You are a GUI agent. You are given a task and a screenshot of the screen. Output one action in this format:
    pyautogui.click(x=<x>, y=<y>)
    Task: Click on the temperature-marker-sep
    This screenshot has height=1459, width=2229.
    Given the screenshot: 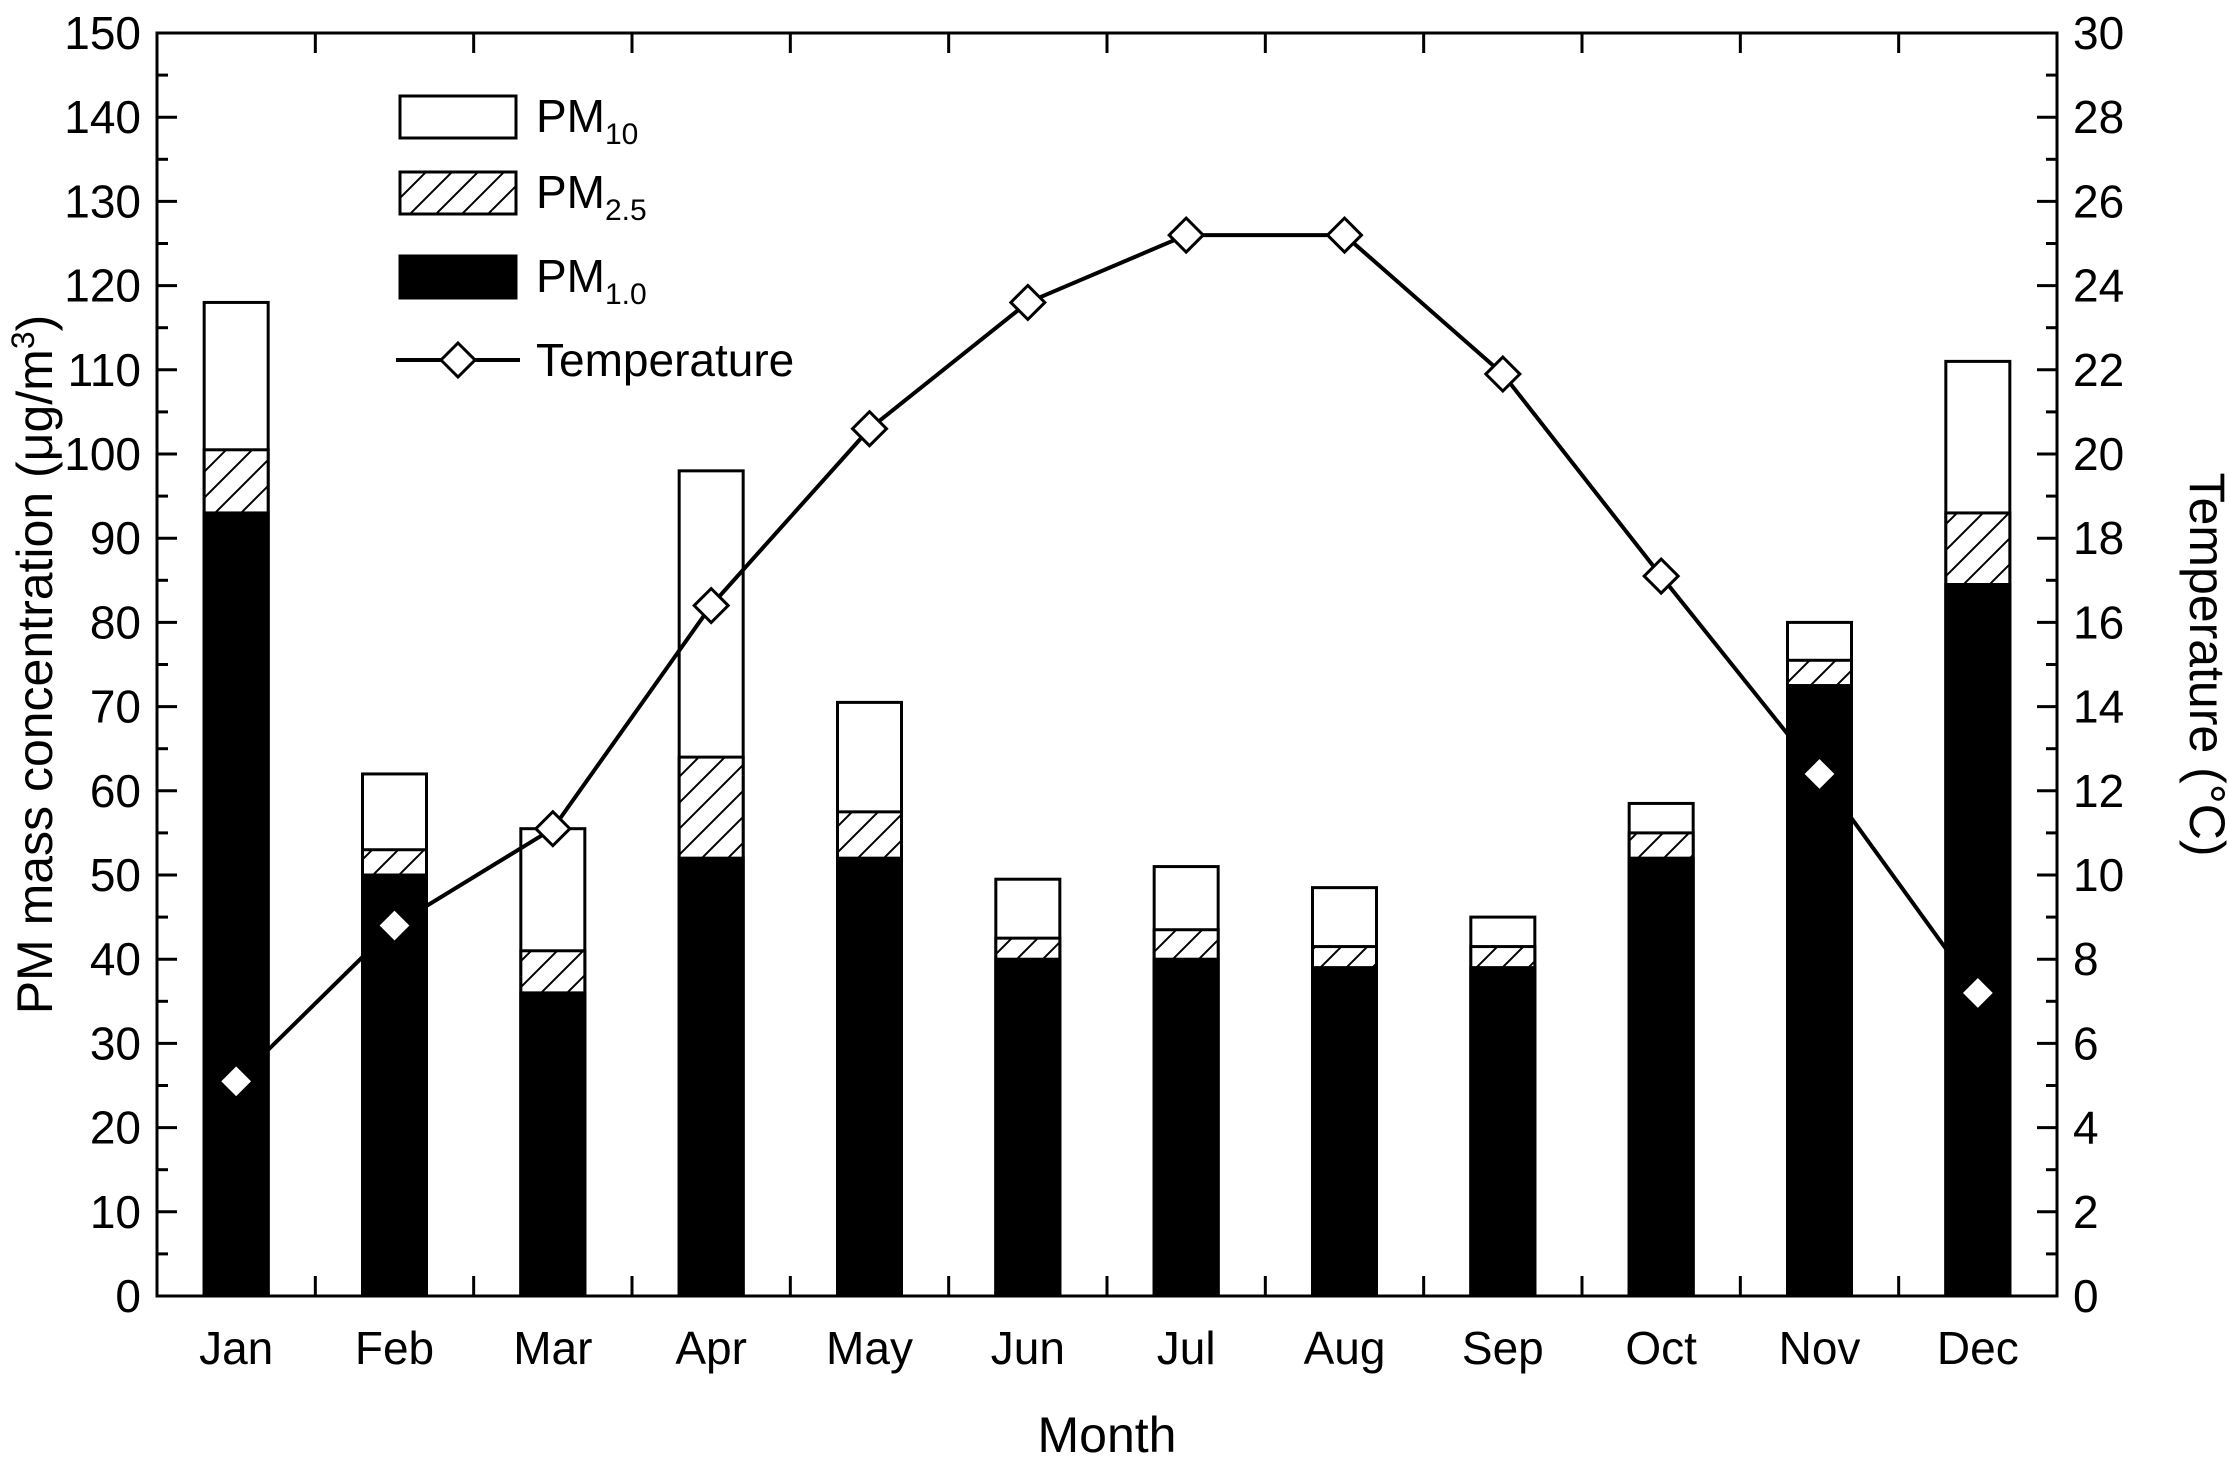 What is the action you would take?
    pyautogui.click(x=1502, y=374)
    